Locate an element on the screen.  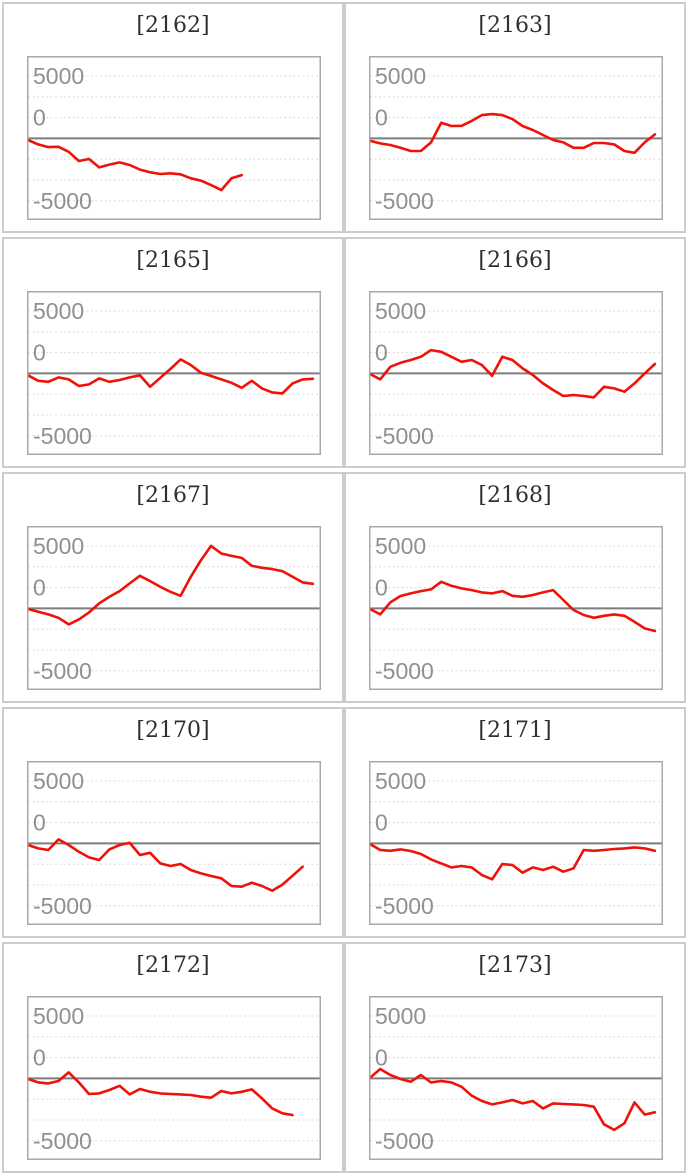
chart-cell: [2167] 5000 0 -5000 is located at coordinates (173, 587).